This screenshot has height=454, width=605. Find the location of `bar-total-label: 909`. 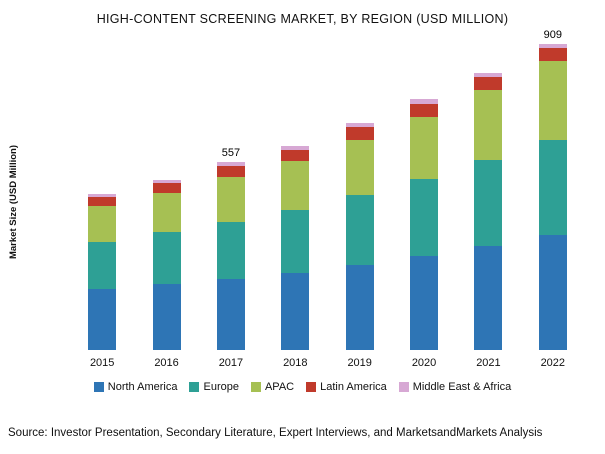

bar-total-label: 909 is located at coordinates (552, 34).